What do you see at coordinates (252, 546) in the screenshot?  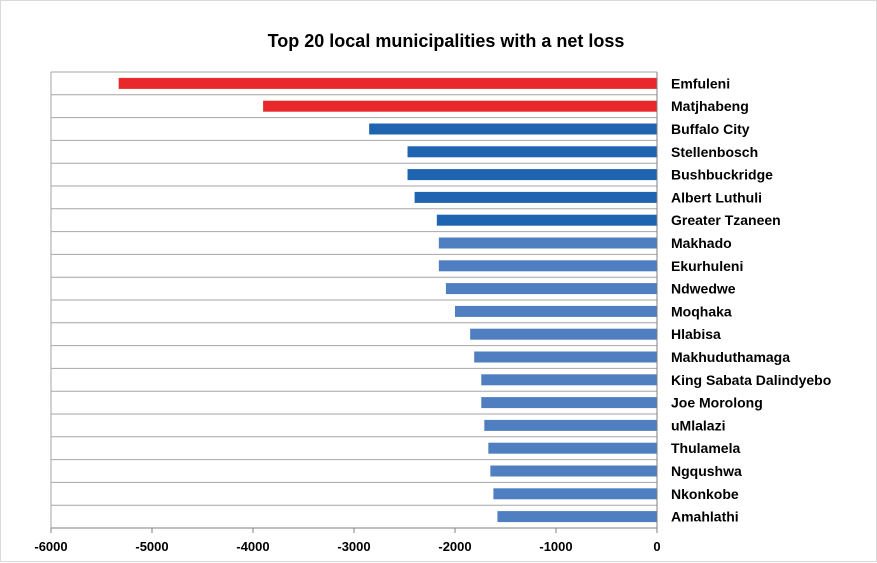 I see `x-tick-label: -4000` at bounding box center [252, 546].